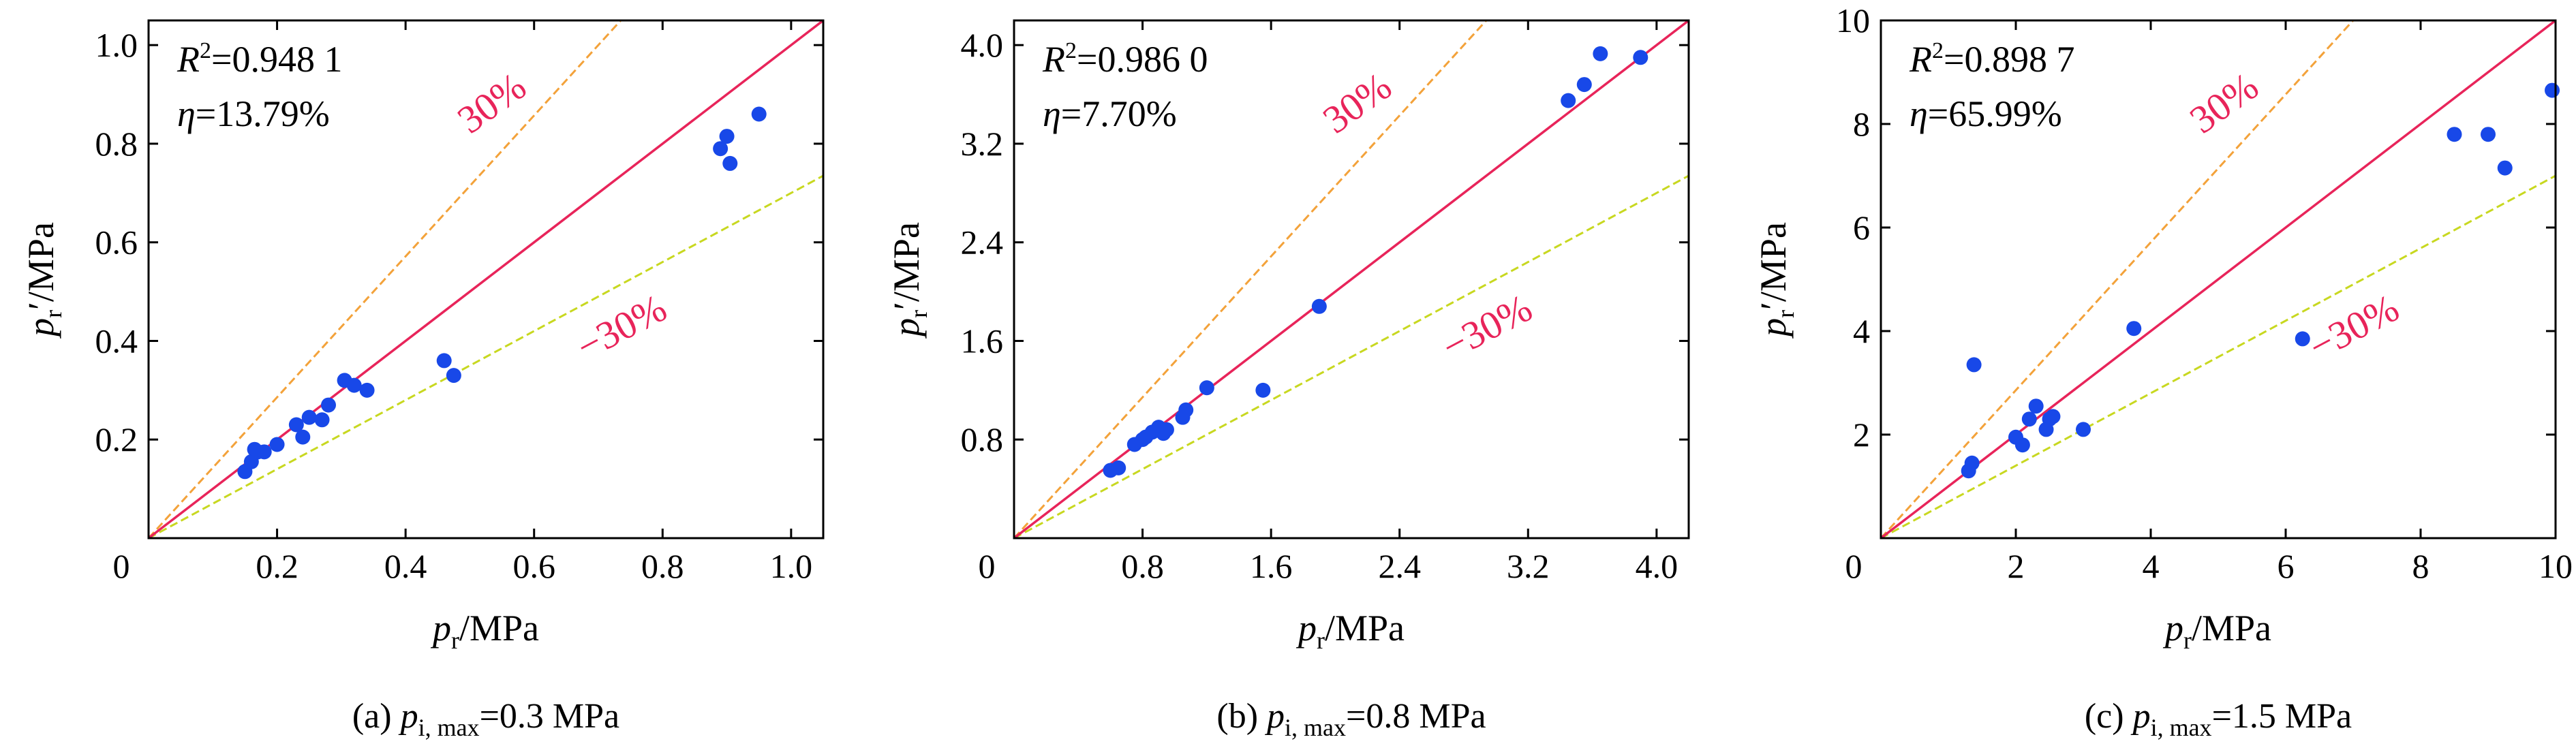 The image size is (2576, 750). What do you see at coordinates (1125, 59) in the screenshot?
I see `r-squared-annotation: R2=0.986 0` at bounding box center [1125, 59].